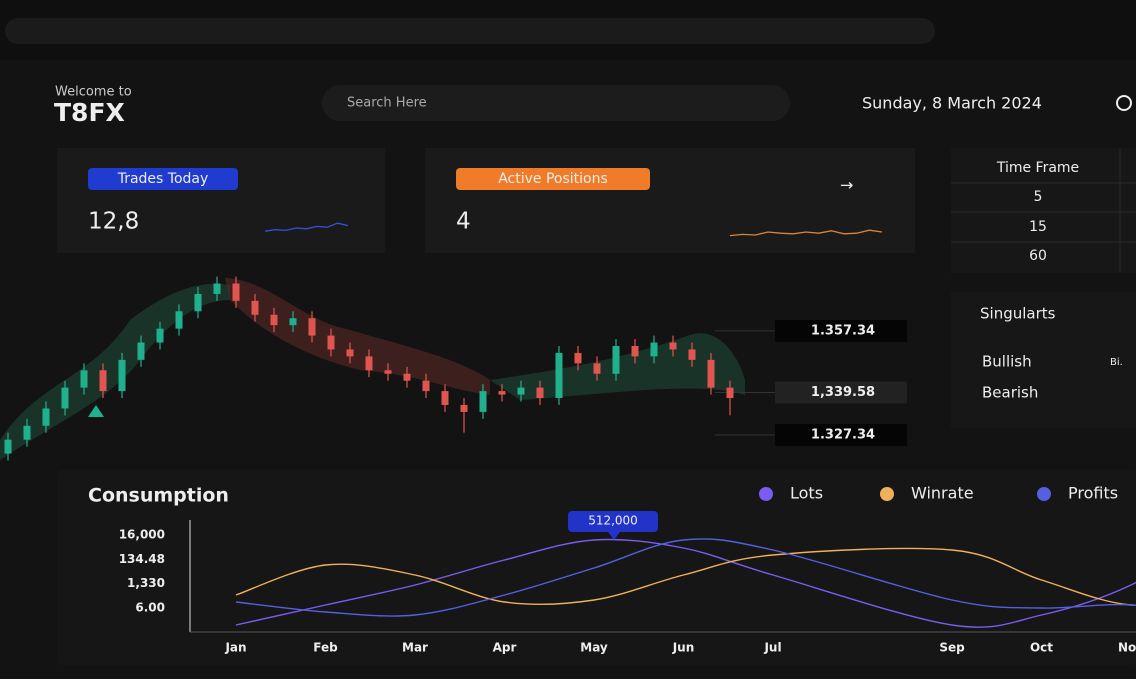 This screenshot has width=1136, height=679. I want to click on tooltip-label: 512,000, so click(613, 521).